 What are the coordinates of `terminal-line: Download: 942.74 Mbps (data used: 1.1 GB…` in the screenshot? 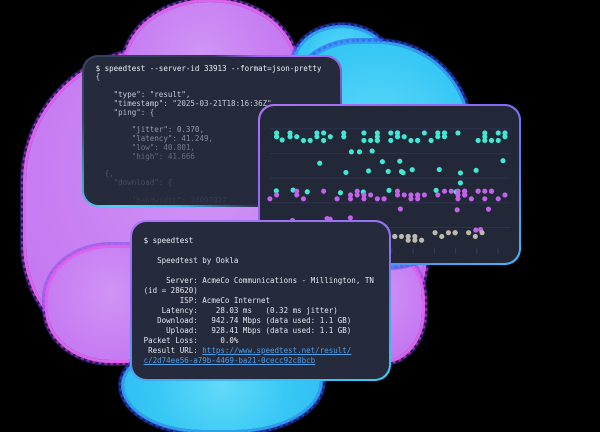 It's located at (247, 320).